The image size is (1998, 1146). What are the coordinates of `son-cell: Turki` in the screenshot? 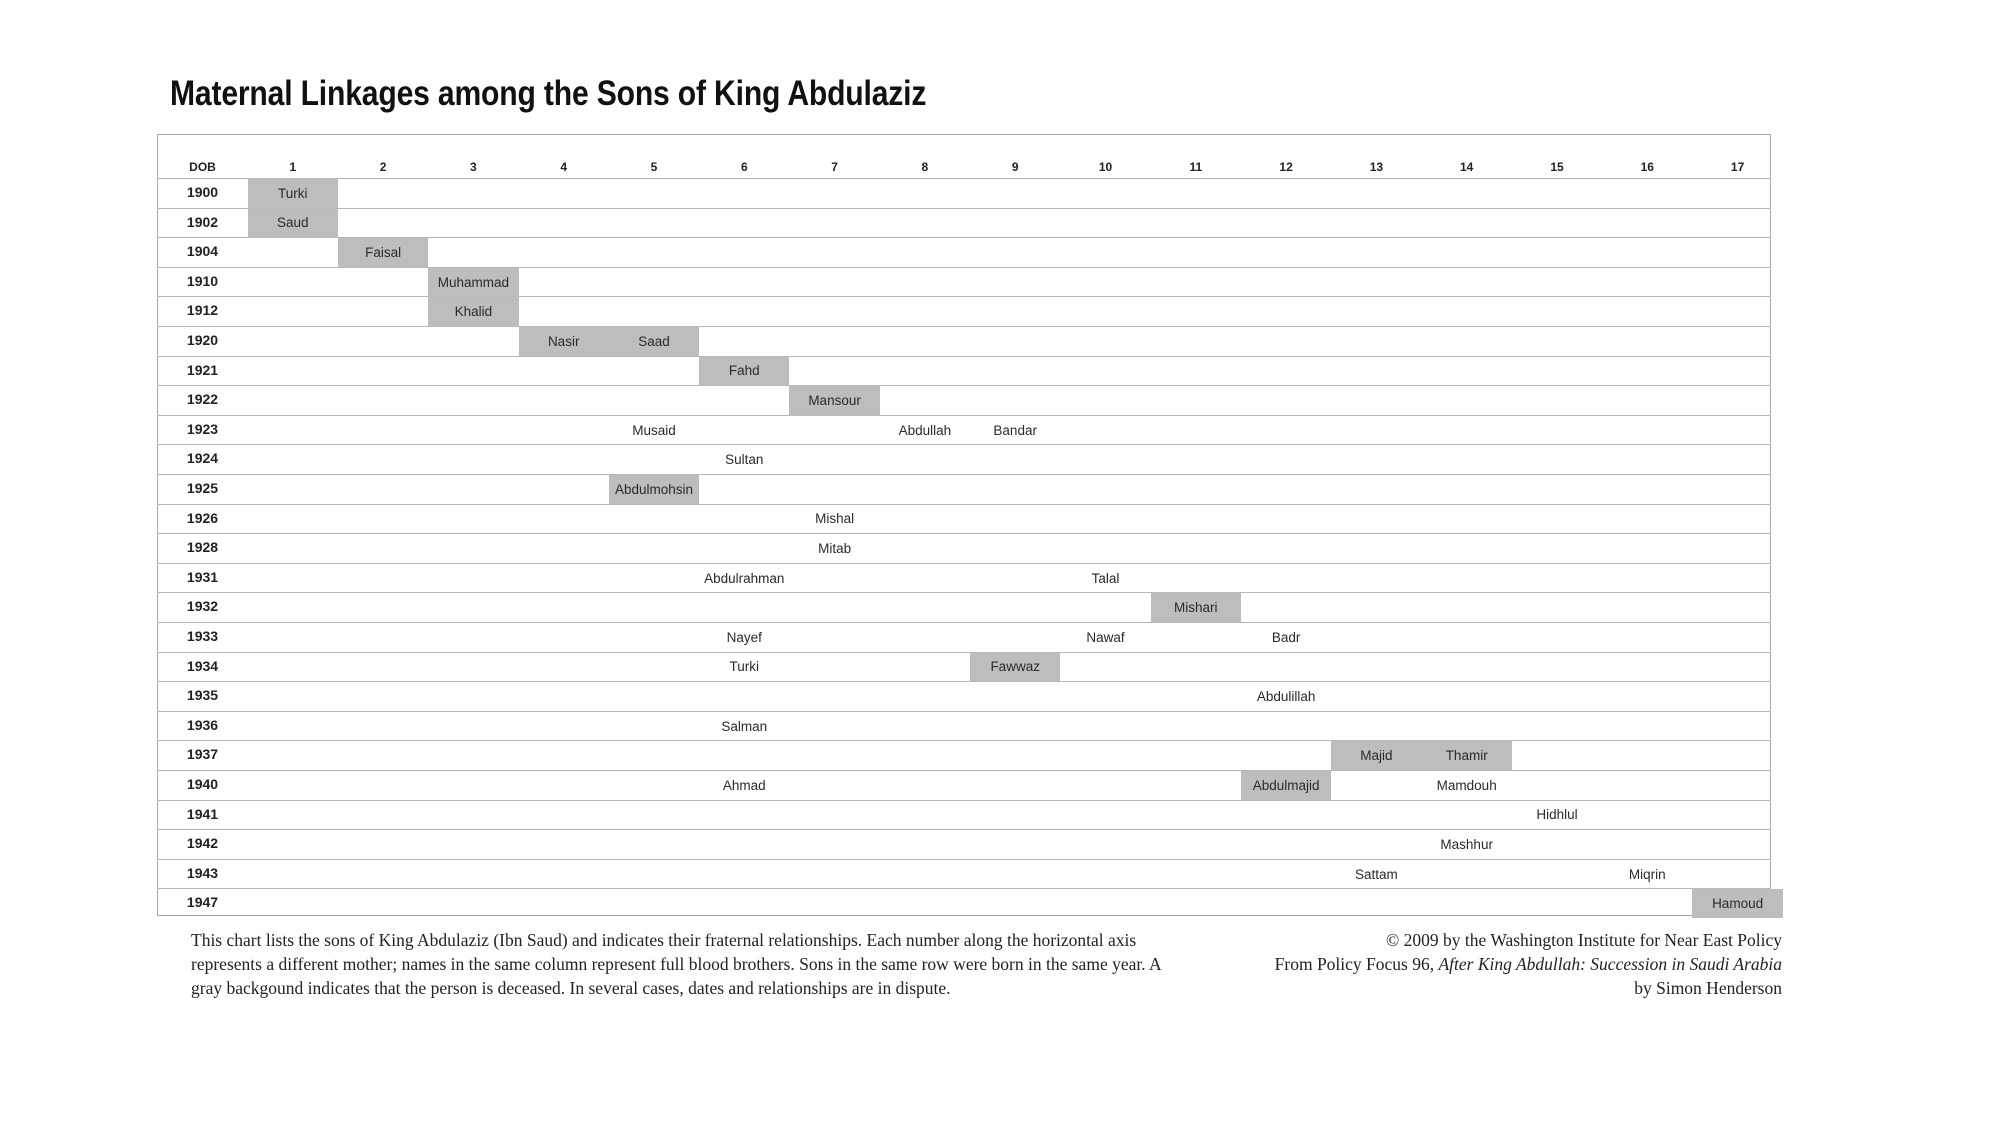 It's located at (744, 667).